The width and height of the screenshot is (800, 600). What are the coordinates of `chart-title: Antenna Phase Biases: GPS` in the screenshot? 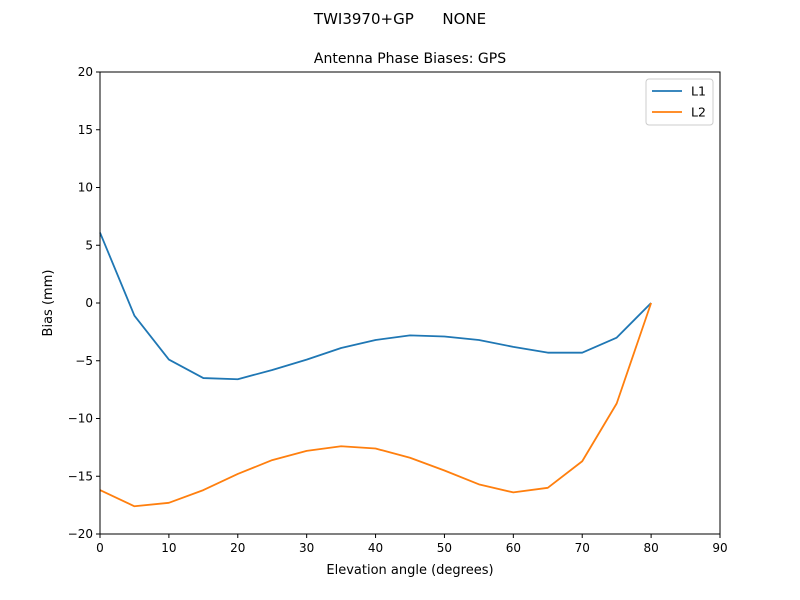 It's located at (410, 59).